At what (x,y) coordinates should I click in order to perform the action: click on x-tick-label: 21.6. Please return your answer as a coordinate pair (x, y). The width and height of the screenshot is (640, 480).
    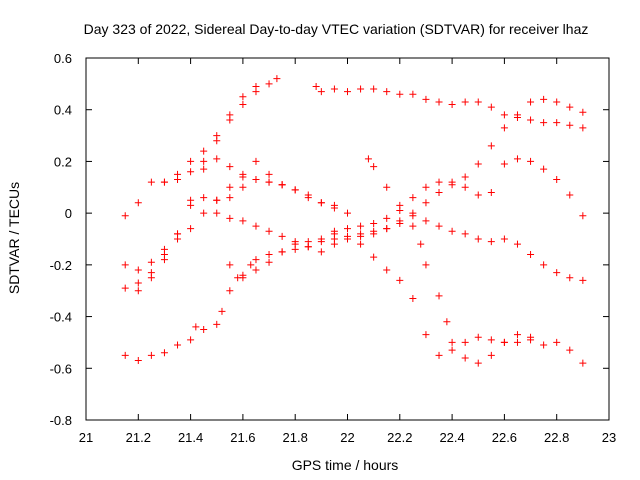
    Looking at the image, I should click on (242, 437).